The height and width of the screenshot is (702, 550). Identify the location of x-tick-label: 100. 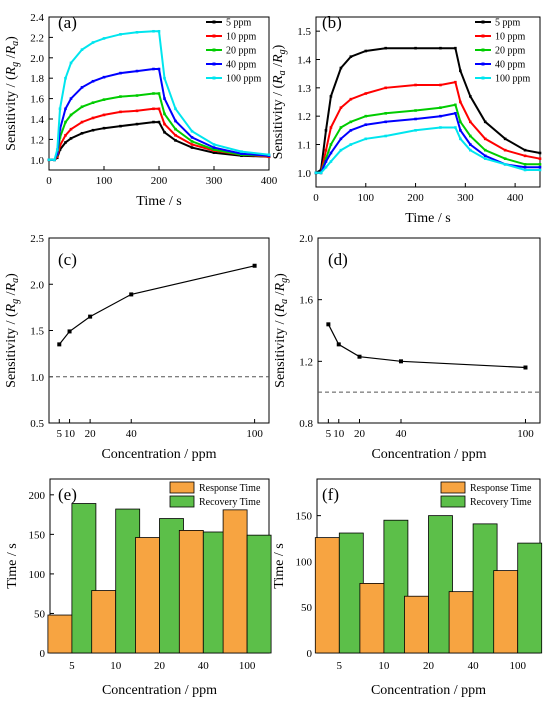
(247, 666).